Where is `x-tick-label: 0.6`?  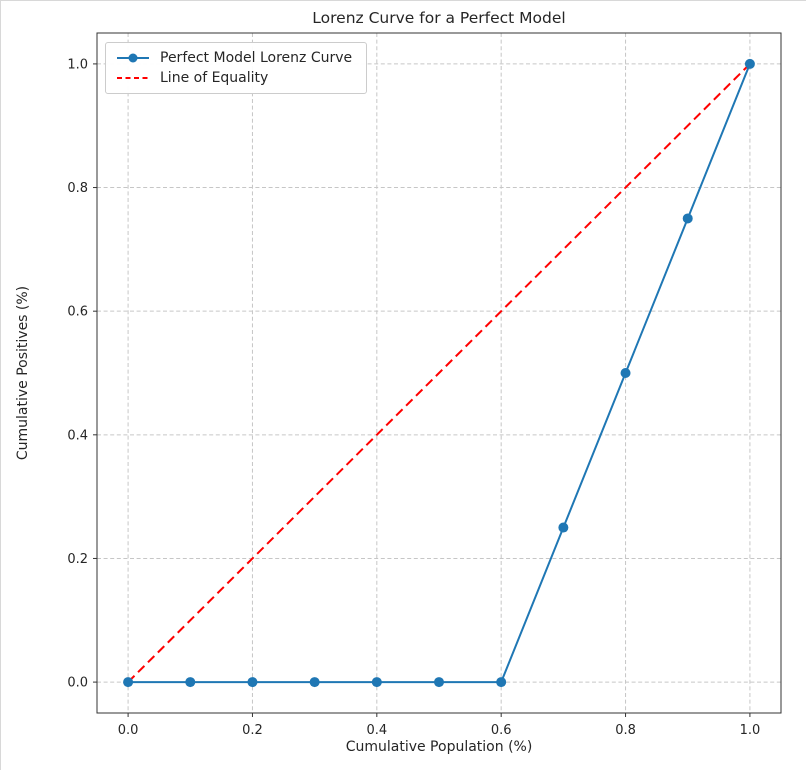 x-tick-label: 0.6 is located at coordinates (501, 730).